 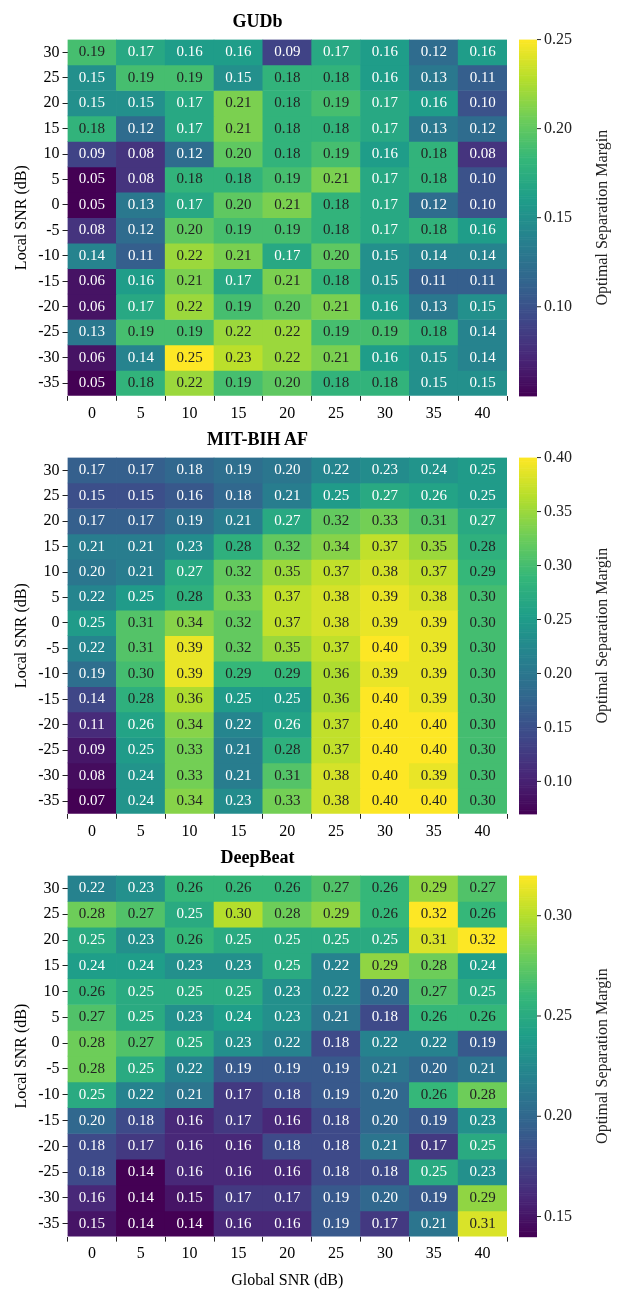 What do you see at coordinates (140, 127) in the screenshot?
I see `data-label: 0.12` at bounding box center [140, 127].